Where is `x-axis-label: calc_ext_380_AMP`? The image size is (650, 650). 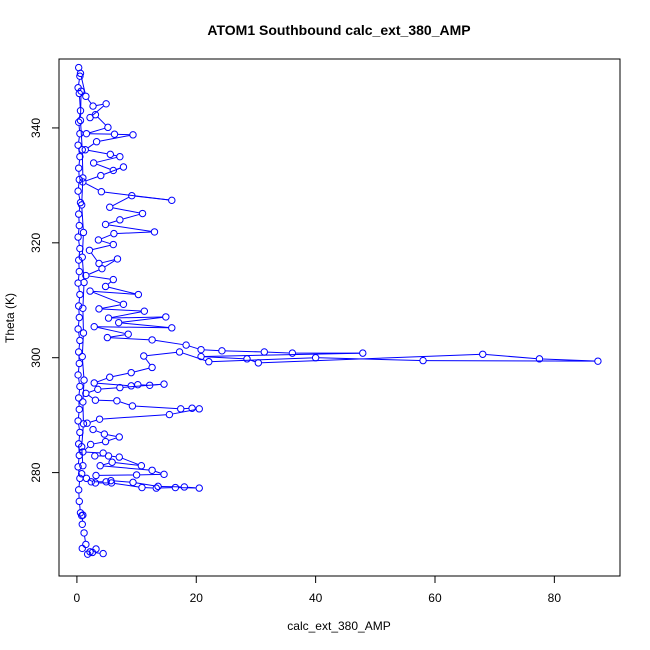
x-axis-label: calc_ext_380_AMP is located at coordinates (338, 626).